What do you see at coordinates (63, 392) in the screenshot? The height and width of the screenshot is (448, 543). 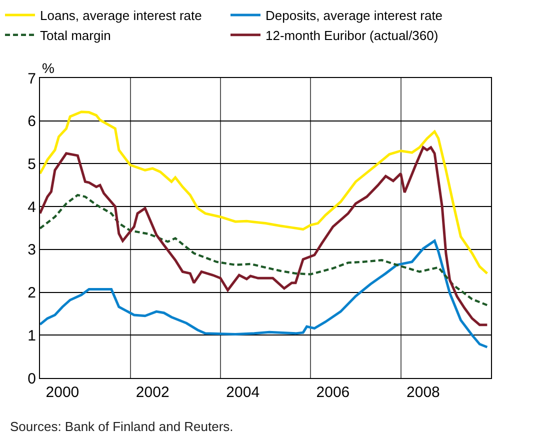 I see `x-tick-label: 2000` at bounding box center [63, 392].